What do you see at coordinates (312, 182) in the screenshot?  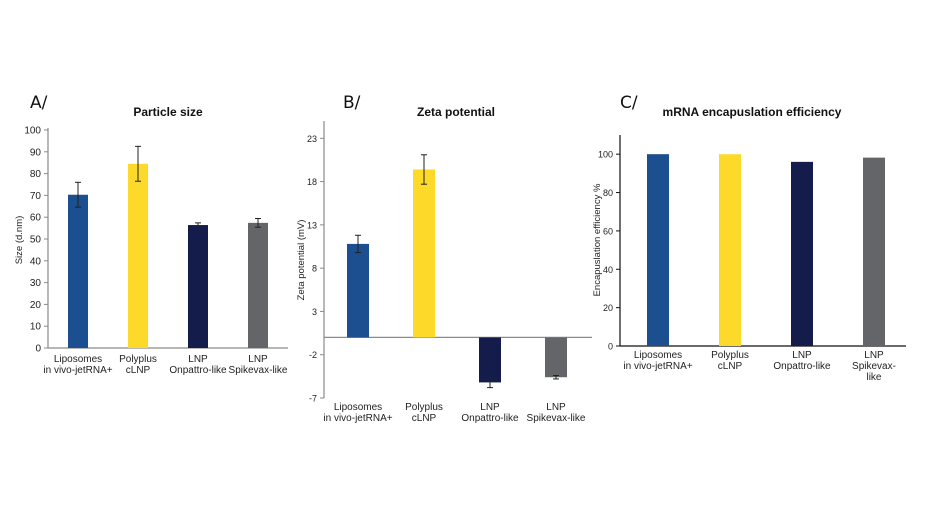 I see `y-tick-label: 18` at bounding box center [312, 182].